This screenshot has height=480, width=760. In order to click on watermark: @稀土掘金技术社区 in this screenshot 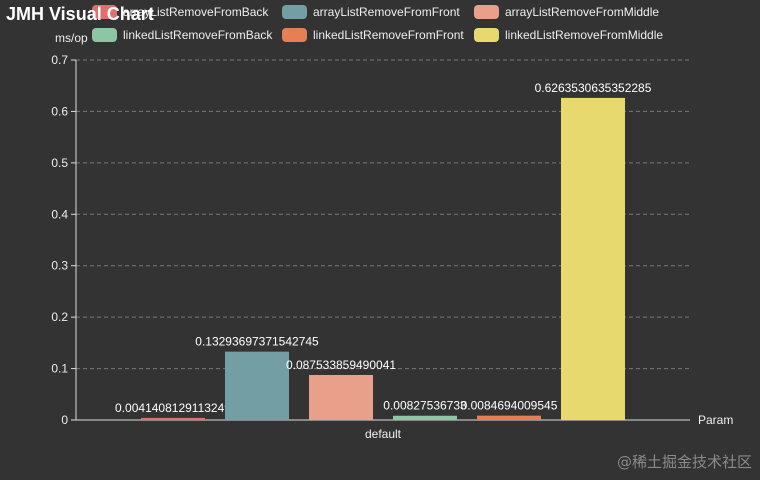, I will do `click(684, 462)`.